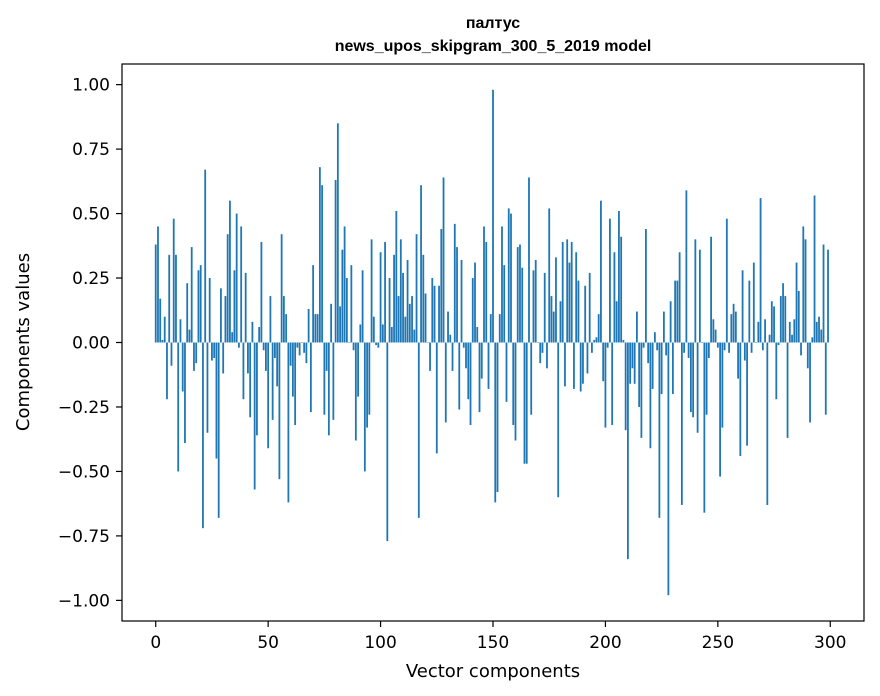 Image resolution: width=880 pixels, height=696 pixels. Describe the element at coordinates (268, 643) in the screenshot. I see `x-tick-label: 50` at that location.